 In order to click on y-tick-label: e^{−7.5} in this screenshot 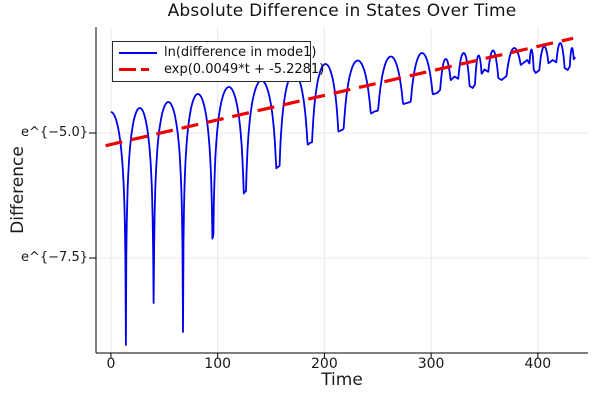, I will do `click(54, 257)`.